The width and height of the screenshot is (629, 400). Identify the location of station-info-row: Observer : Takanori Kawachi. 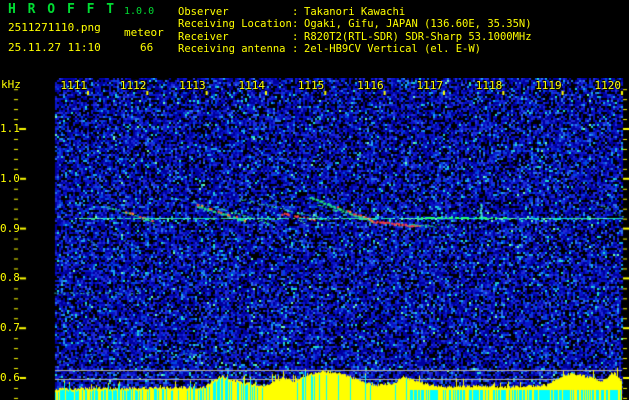
(355, 12).